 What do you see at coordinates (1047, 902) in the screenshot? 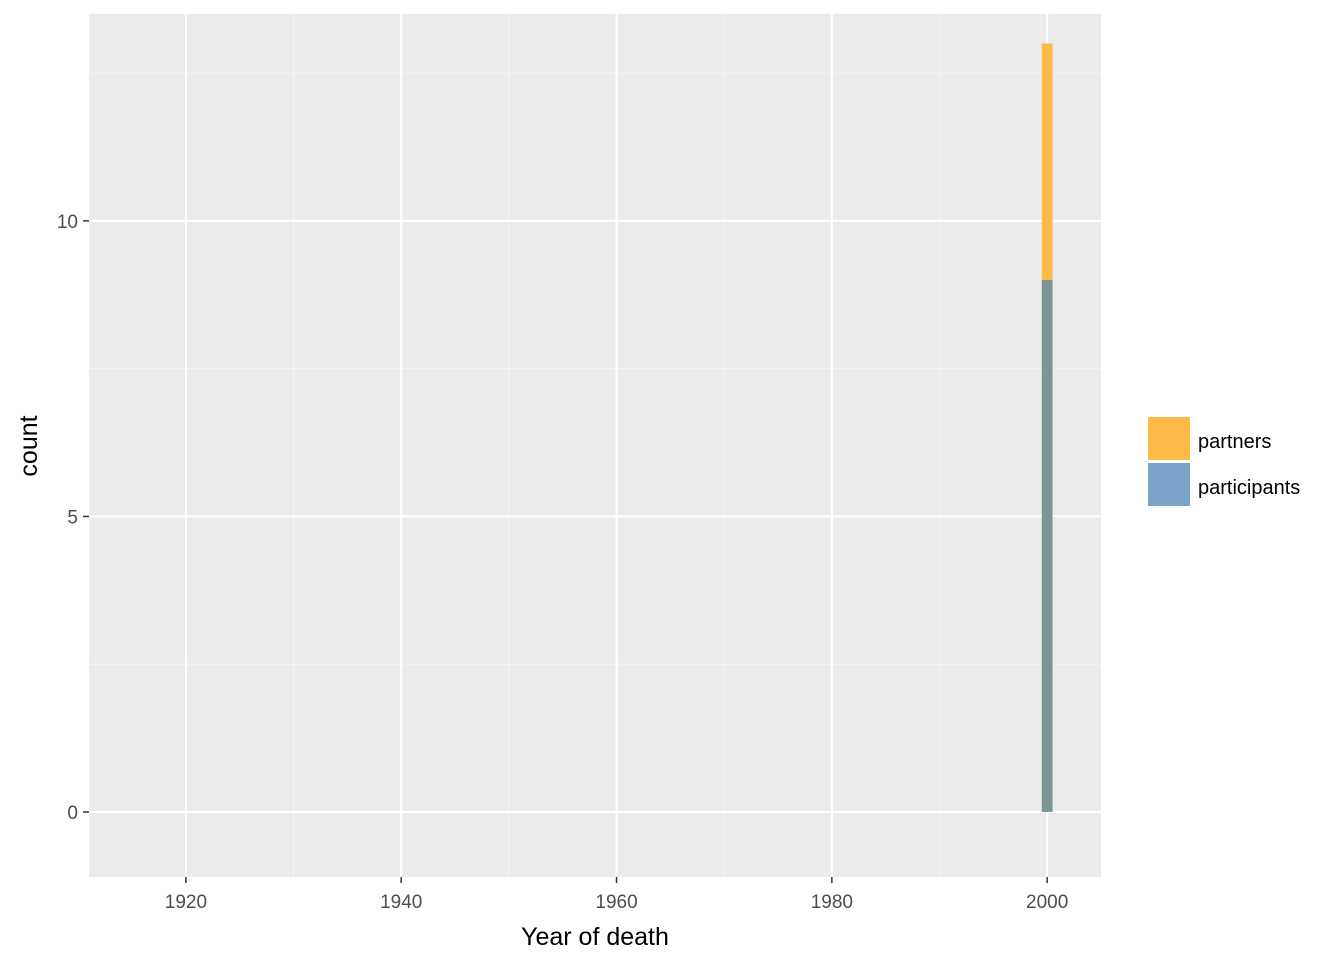
I see `x-tick-label: 2000` at bounding box center [1047, 902].